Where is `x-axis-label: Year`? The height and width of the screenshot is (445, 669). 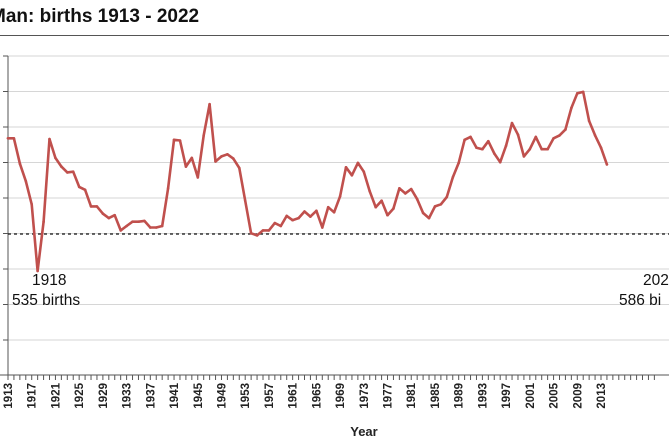 x-axis-label: Year is located at coordinates (363, 431).